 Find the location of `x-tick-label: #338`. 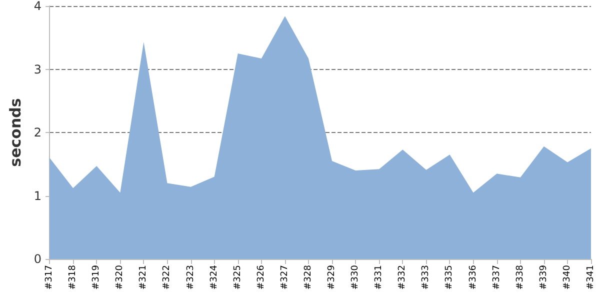

x-tick-label: #338 is located at coordinates (520, 277).